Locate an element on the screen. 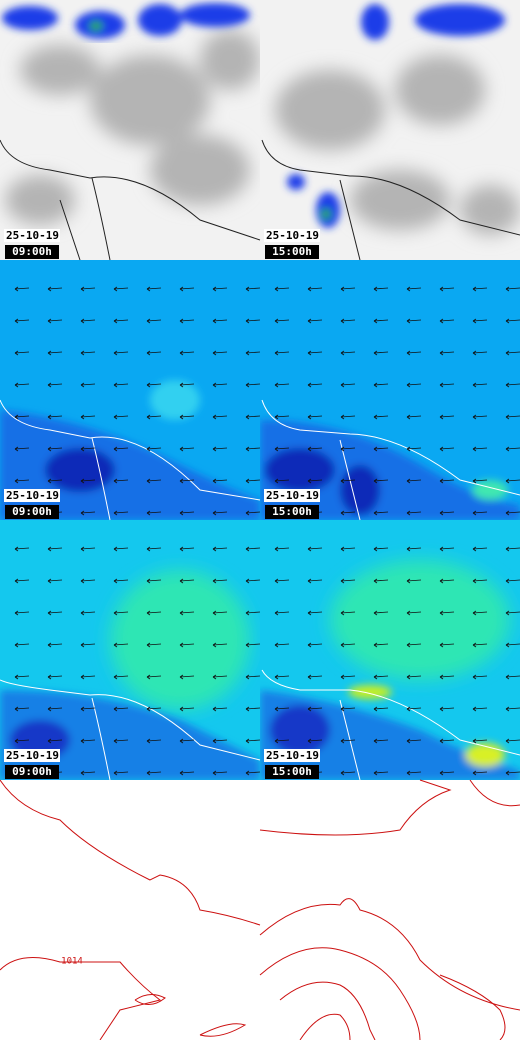  contour-label: 1014 is located at coordinates (72, 962).